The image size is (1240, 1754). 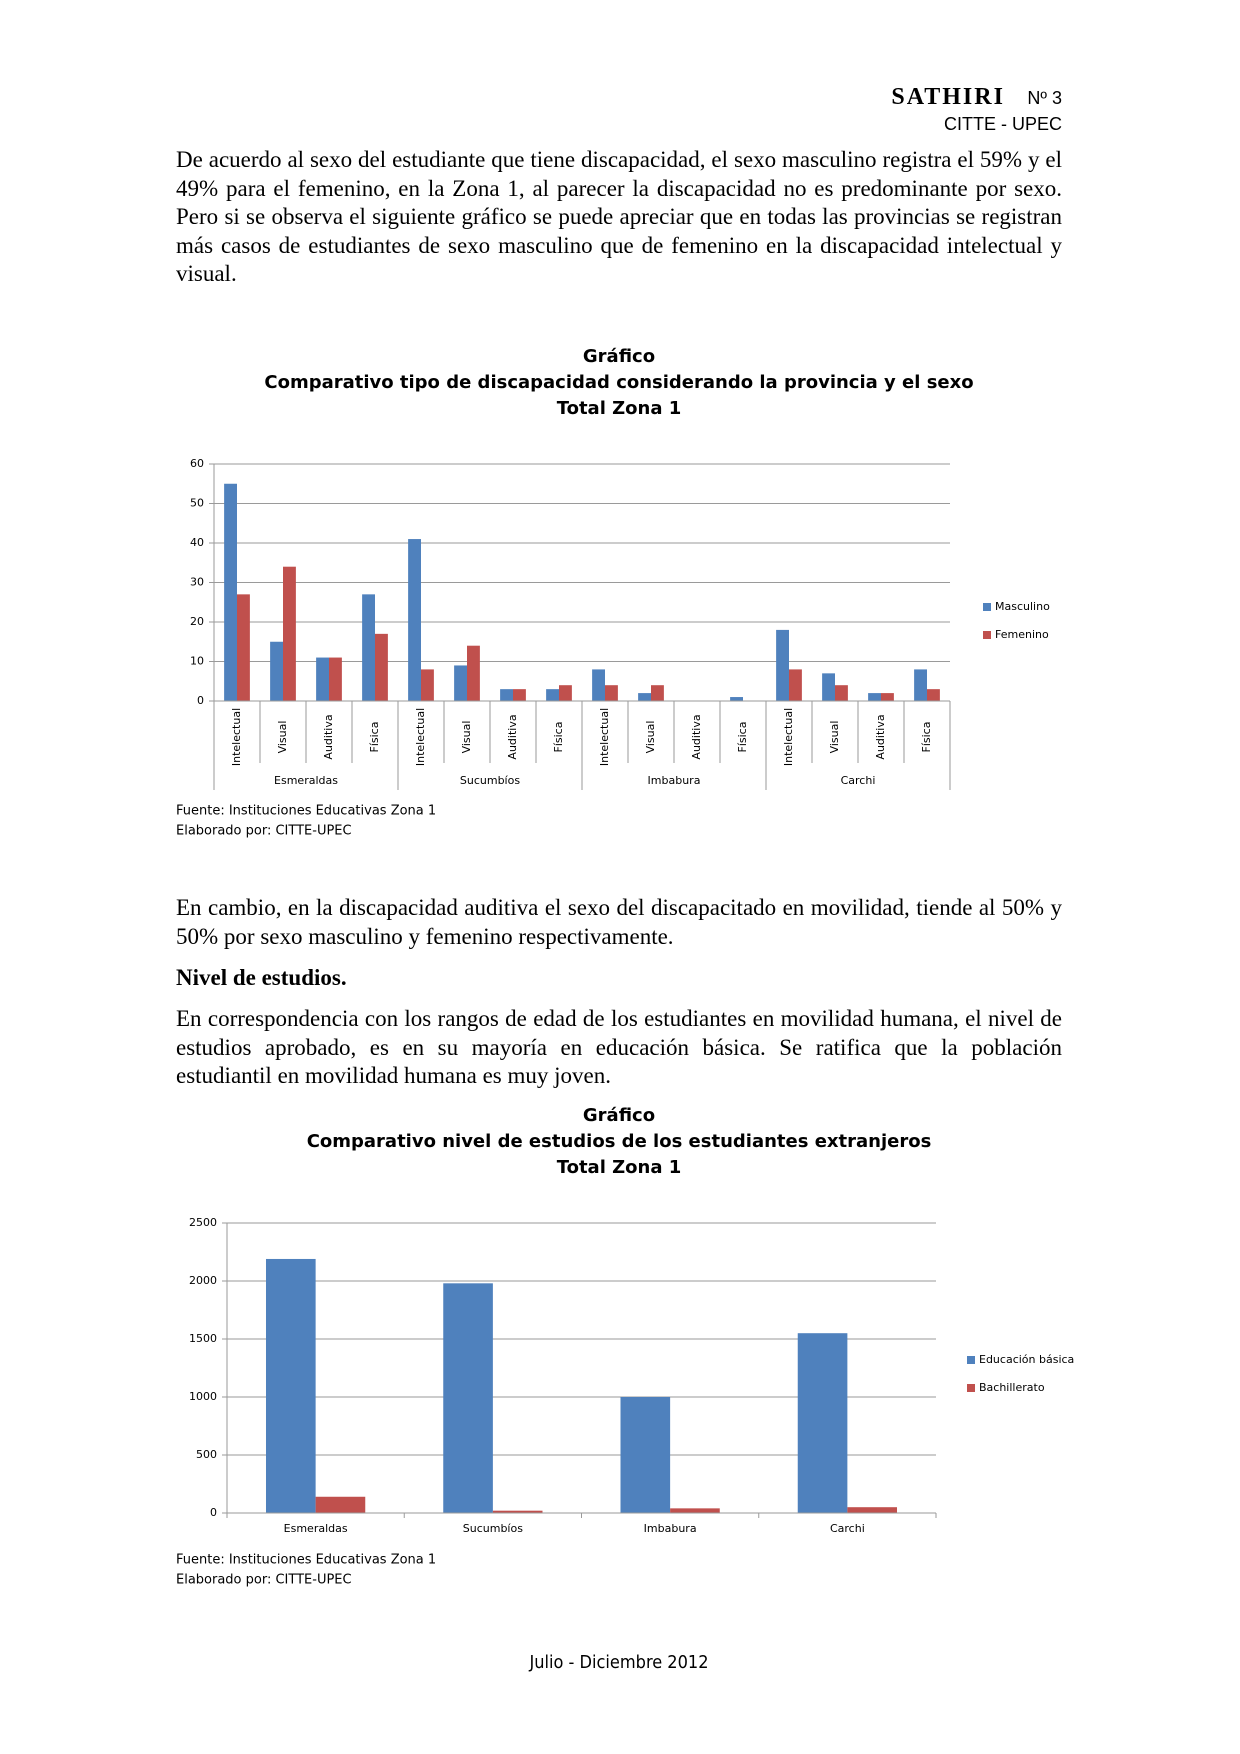 I want to click on journal-name: SATHIRI, so click(x=948, y=97).